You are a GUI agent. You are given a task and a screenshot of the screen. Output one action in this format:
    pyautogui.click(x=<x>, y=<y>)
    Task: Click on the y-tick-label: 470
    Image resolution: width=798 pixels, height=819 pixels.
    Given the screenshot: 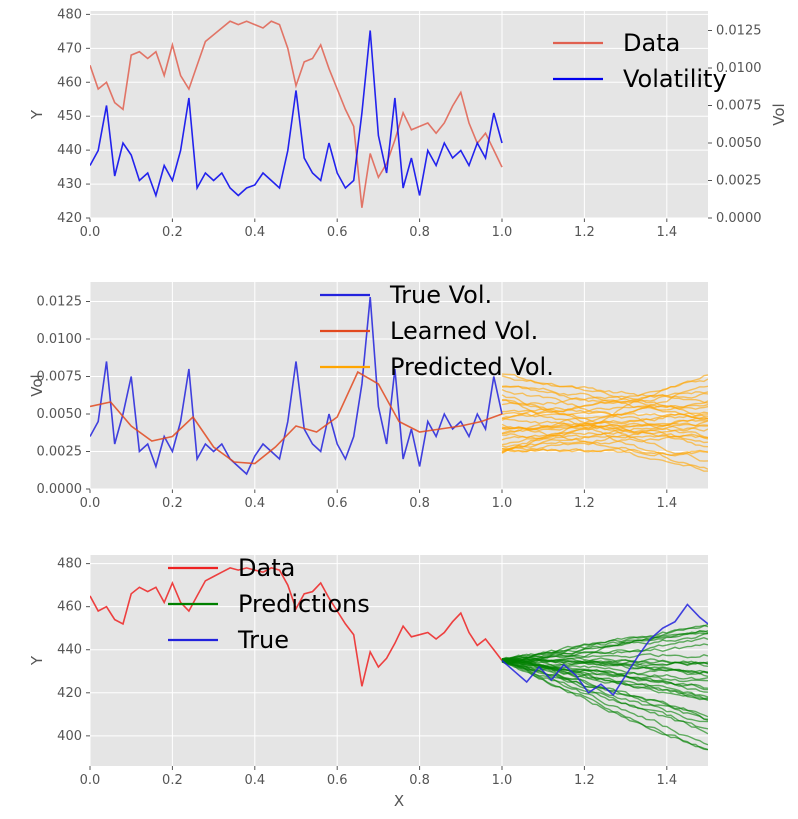 What is the action you would take?
    pyautogui.click(x=69, y=48)
    